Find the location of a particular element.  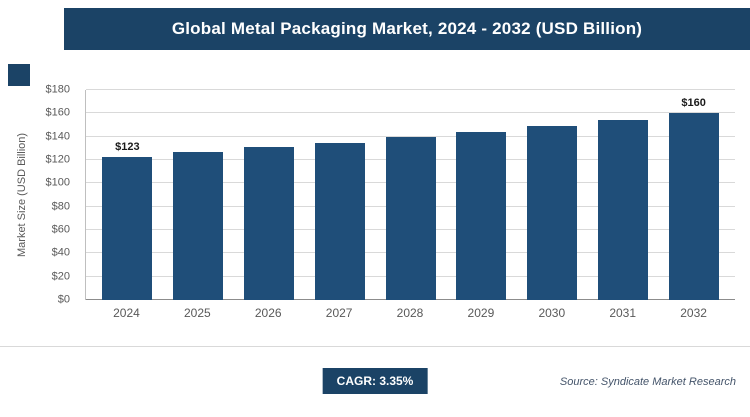

y-axis-ticks: $0 $20 $40 $60 $80 $100 $120 $140 $160 $180 is located at coordinates (40, 194).